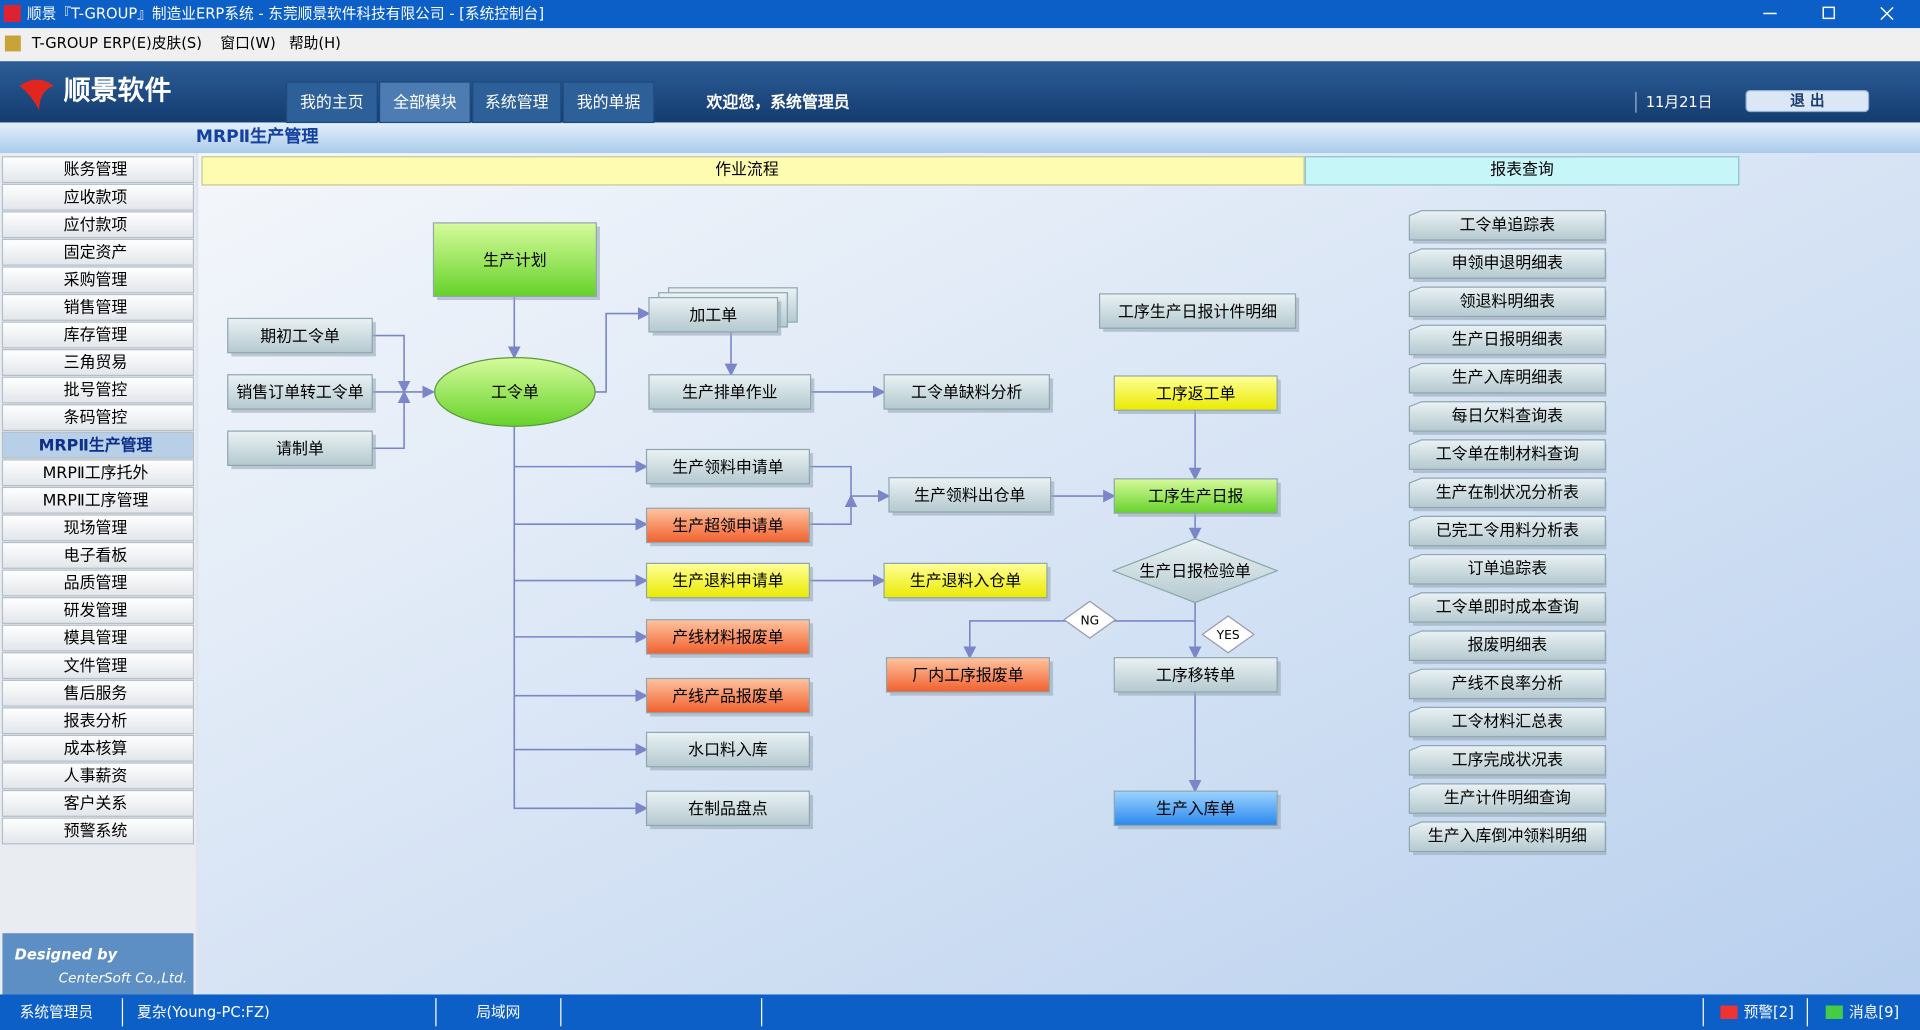 The image size is (1920, 1030). I want to click on flow-node-label: 生产退料入仓单, so click(965, 580).